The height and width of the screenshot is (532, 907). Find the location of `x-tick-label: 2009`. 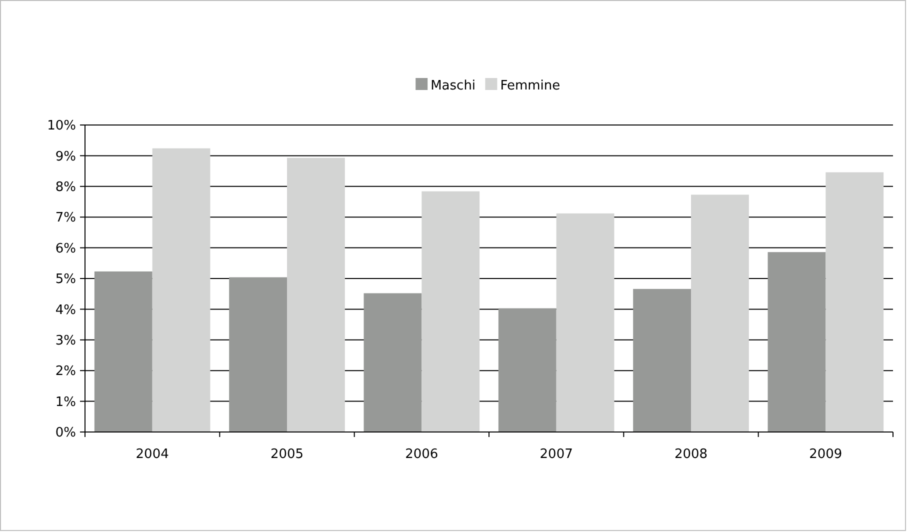

x-tick-label: 2009 is located at coordinates (825, 454).